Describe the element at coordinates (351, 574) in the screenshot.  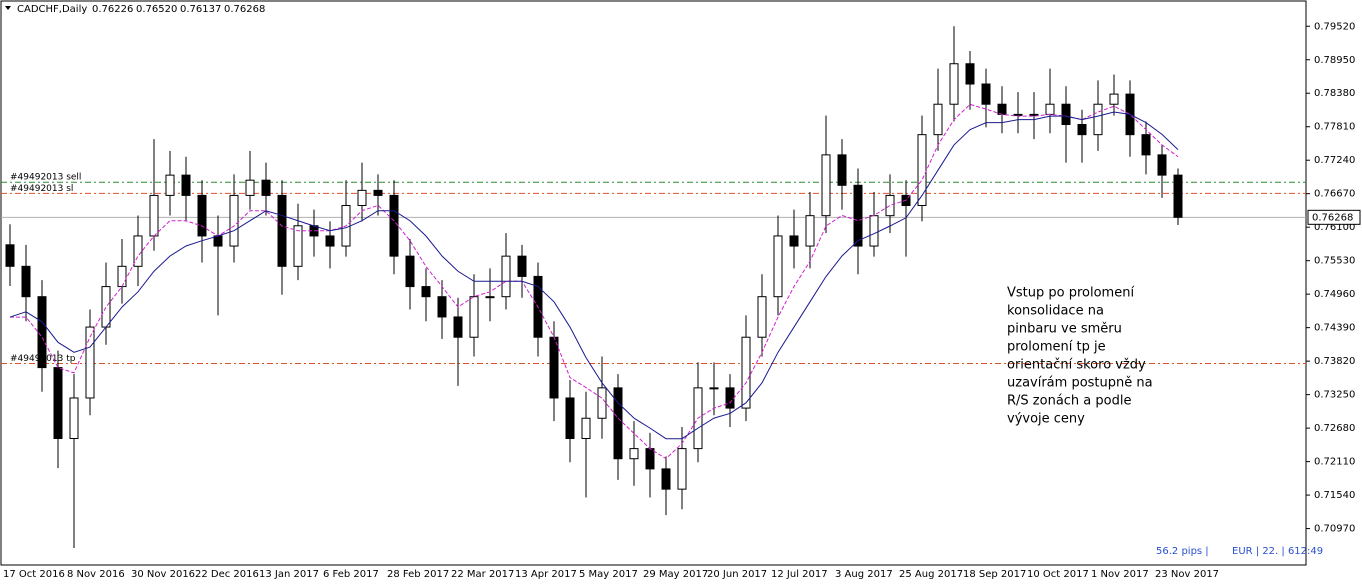
I see `x-tick-label: 6 Feb 2017` at that location.